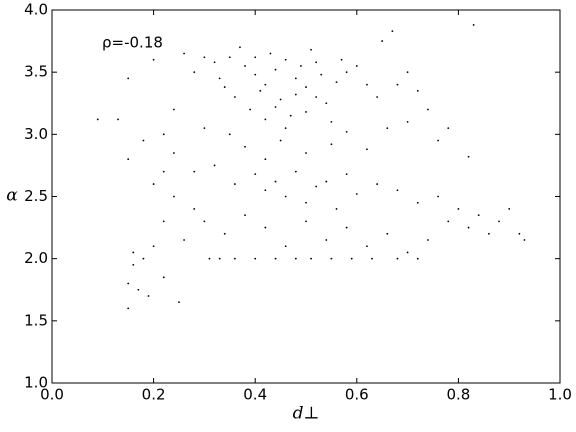 This screenshot has width=576, height=432. Describe the element at coordinates (458, 395) in the screenshot. I see `x-tick-label: 0.8` at that location.